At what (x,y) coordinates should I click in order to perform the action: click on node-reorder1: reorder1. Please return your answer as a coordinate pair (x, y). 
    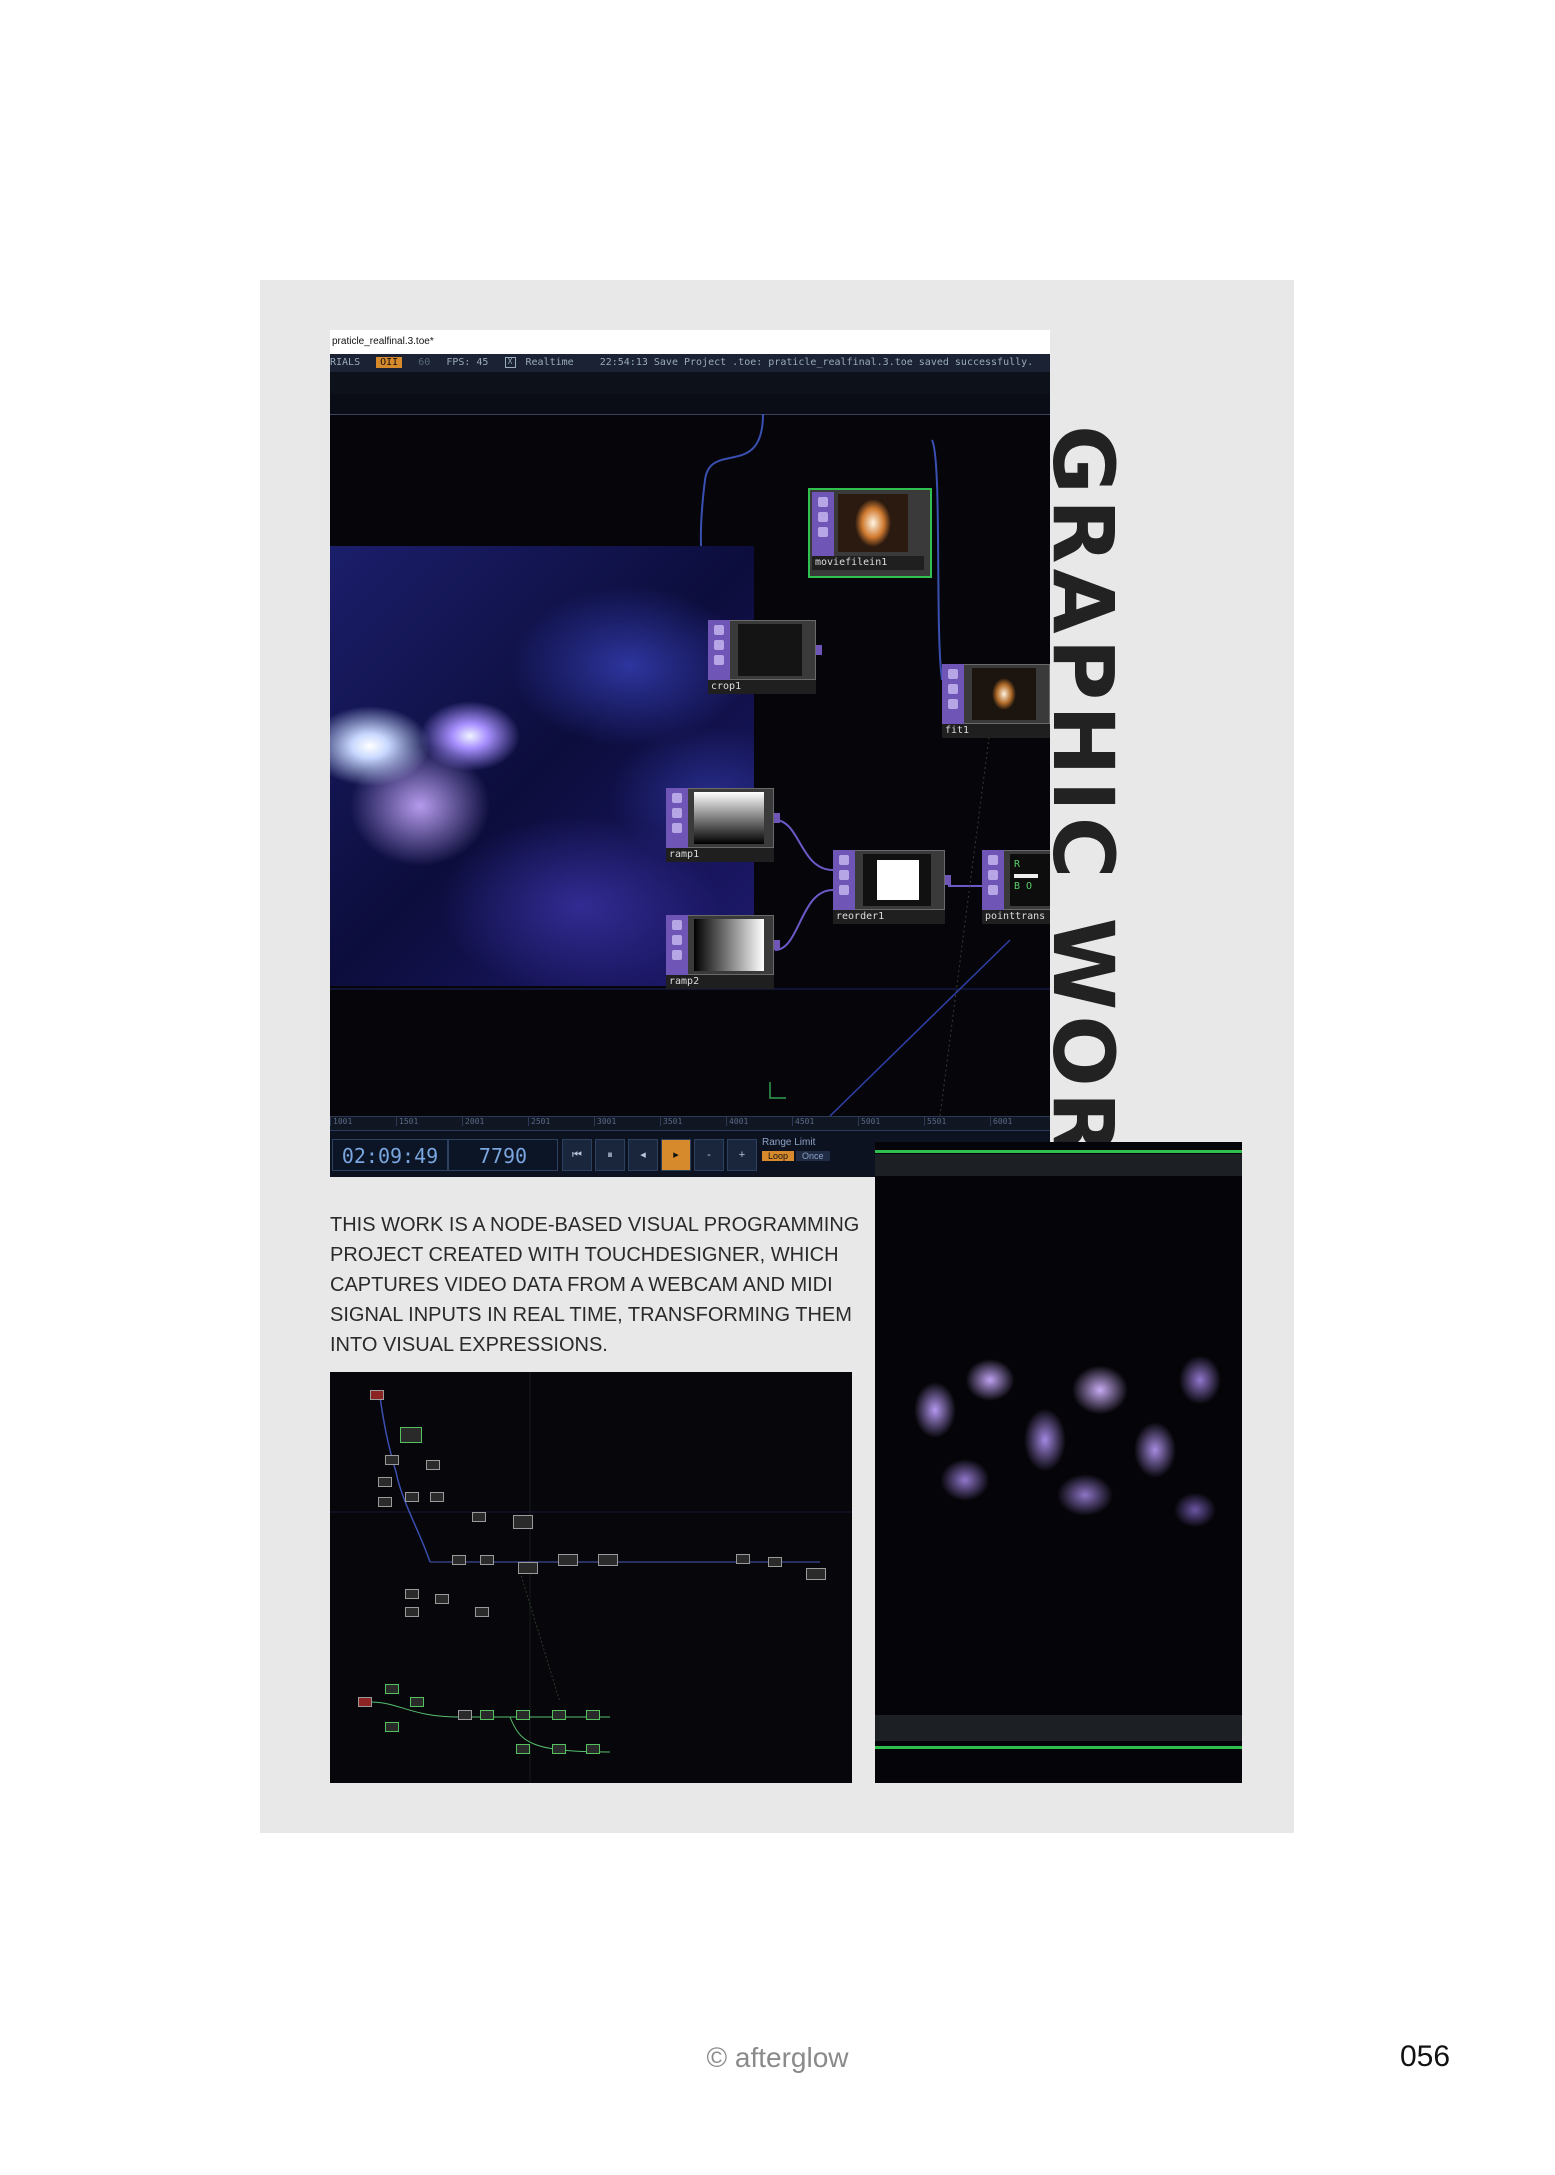
    Looking at the image, I should click on (892, 887).